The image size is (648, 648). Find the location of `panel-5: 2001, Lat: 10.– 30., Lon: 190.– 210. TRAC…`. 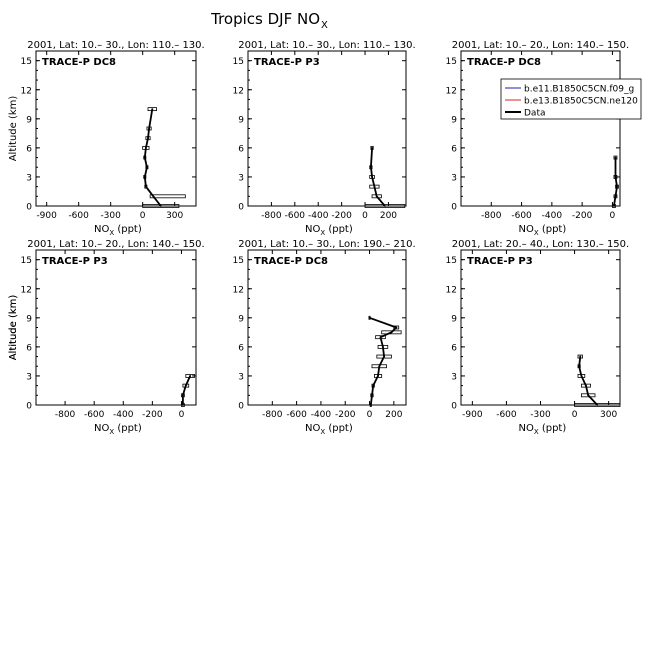

panel-5: 2001, Lat: 10.– 30., Lon: 190.– 210. TRAC… is located at coordinates (324, 337).